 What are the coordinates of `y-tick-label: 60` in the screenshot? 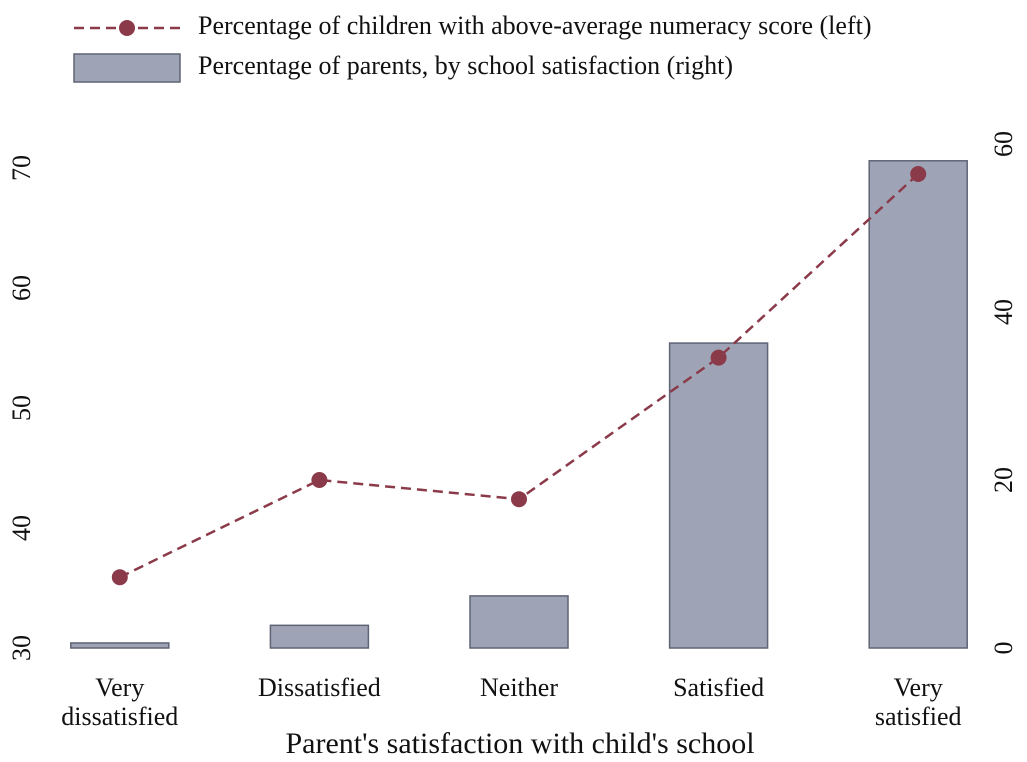 It's located at (21, 288).